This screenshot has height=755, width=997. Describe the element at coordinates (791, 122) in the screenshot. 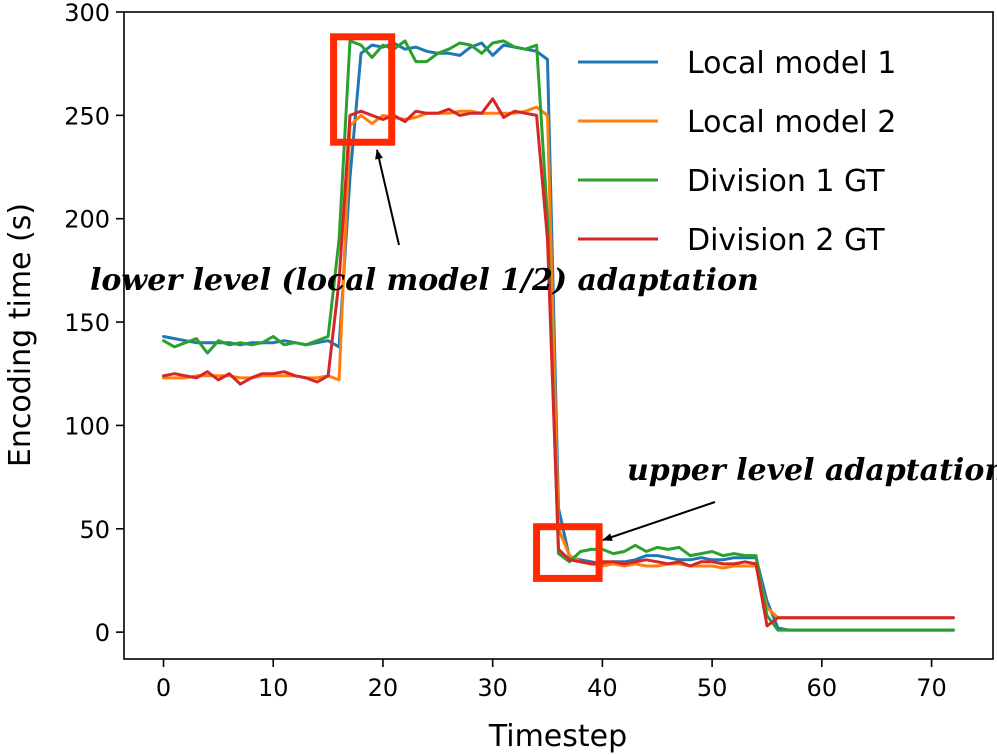

I see `legend-label-2: Local model 2` at that location.